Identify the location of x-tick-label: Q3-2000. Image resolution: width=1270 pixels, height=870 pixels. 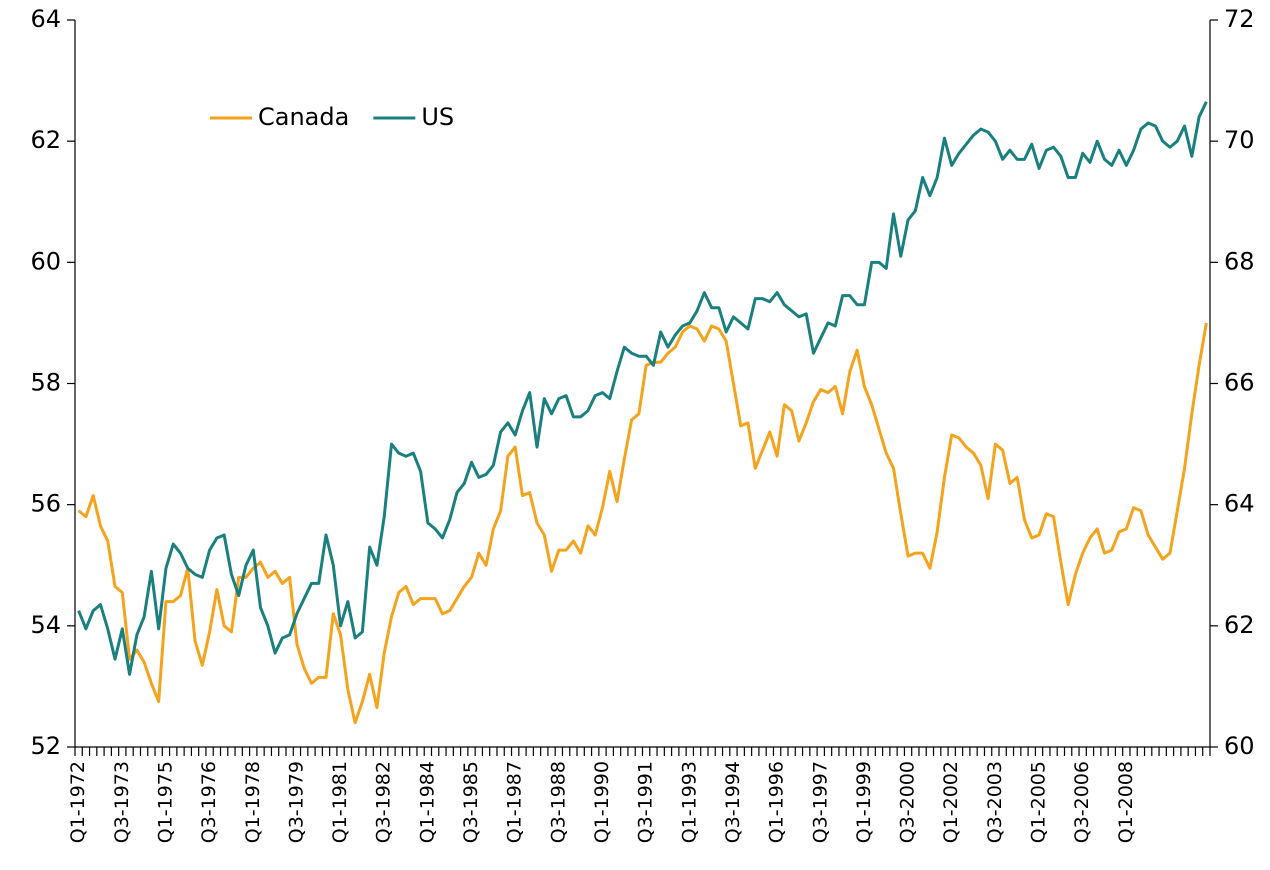
(908, 802).